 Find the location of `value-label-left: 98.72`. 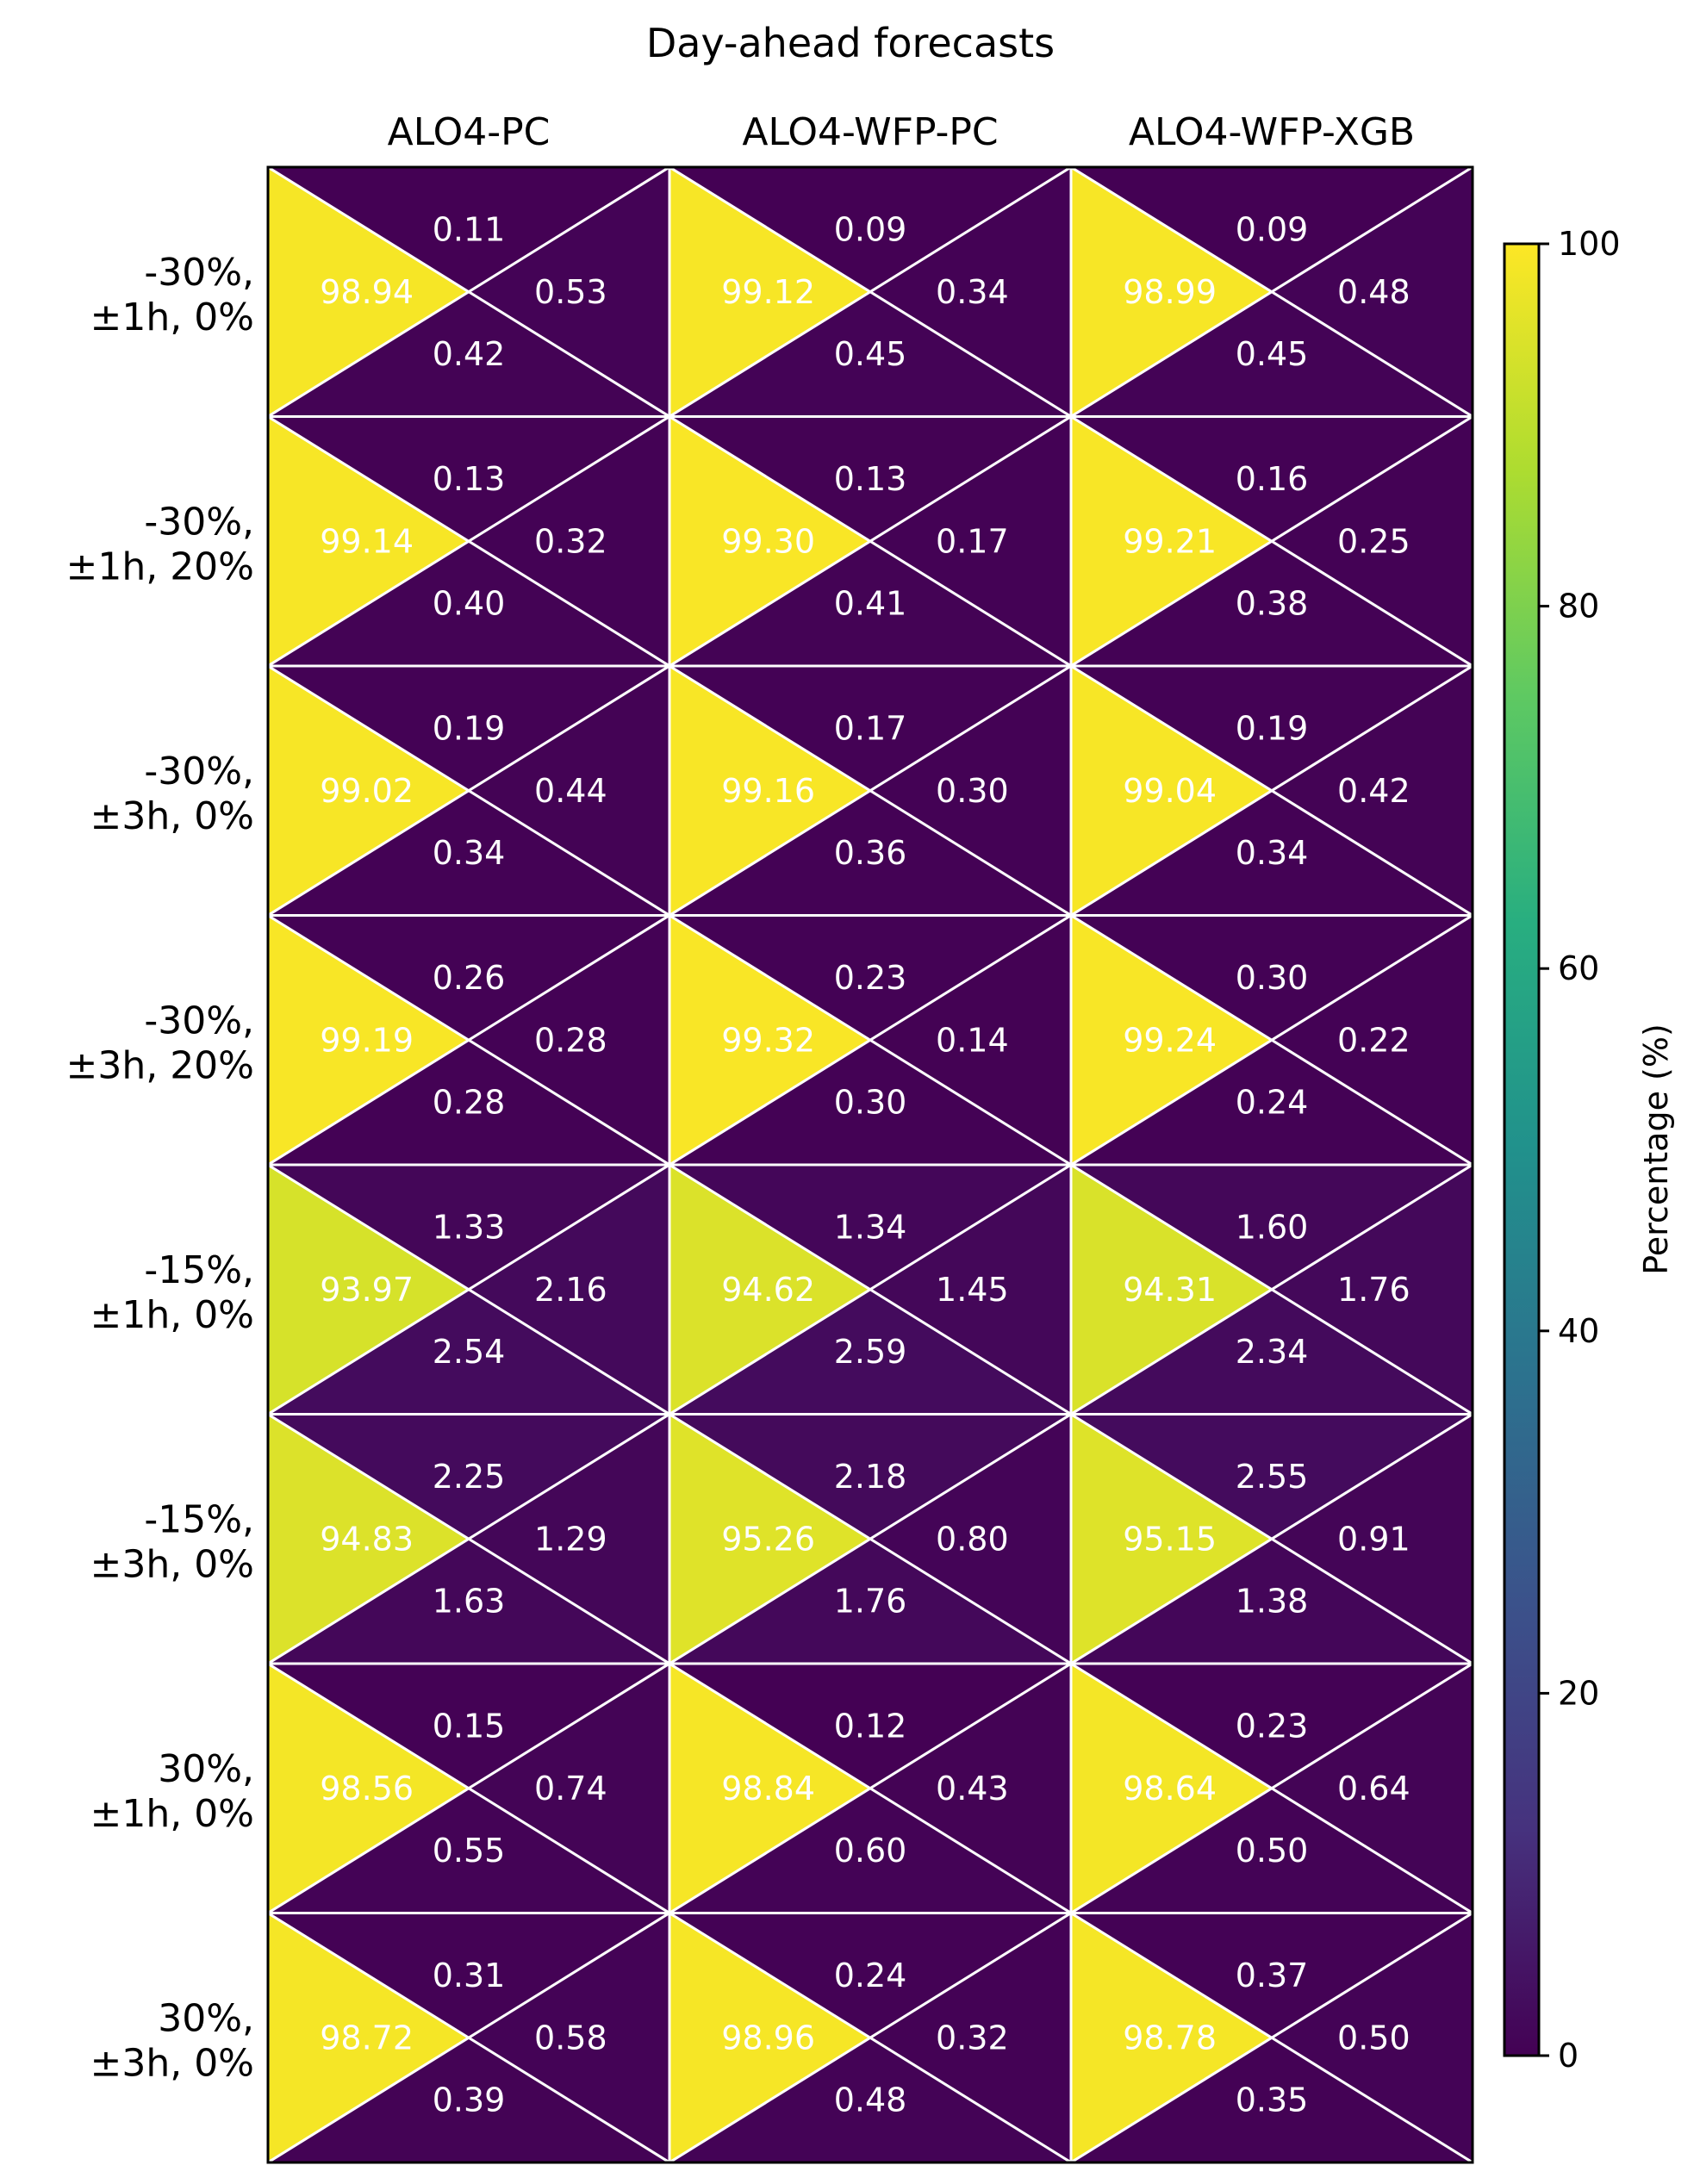

value-label-left: 98.72 is located at coordinates (367, 2038).